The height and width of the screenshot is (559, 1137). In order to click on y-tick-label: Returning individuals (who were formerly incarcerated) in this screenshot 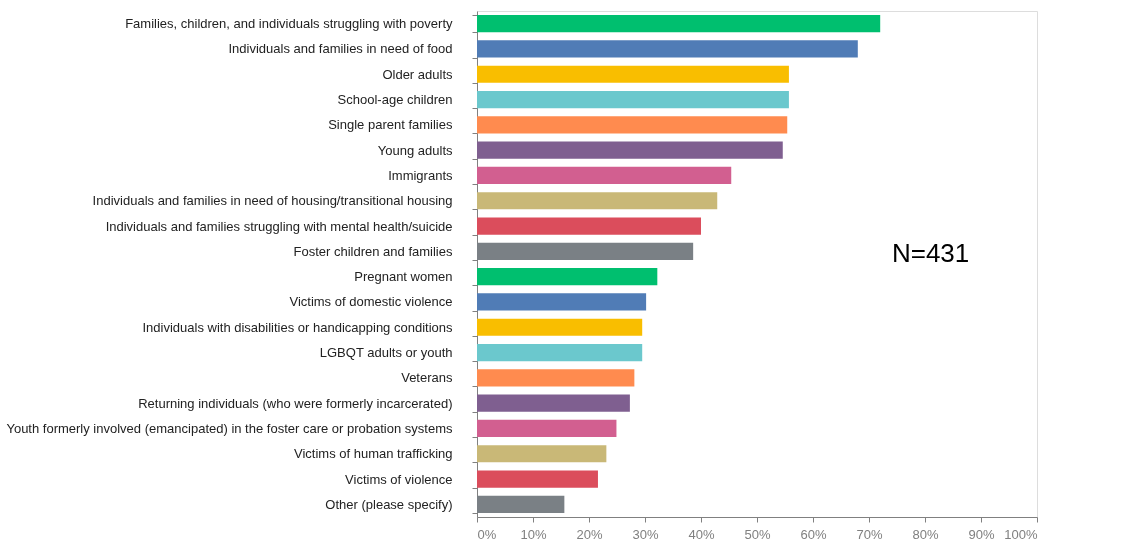, I will do `click(295, 403)`.